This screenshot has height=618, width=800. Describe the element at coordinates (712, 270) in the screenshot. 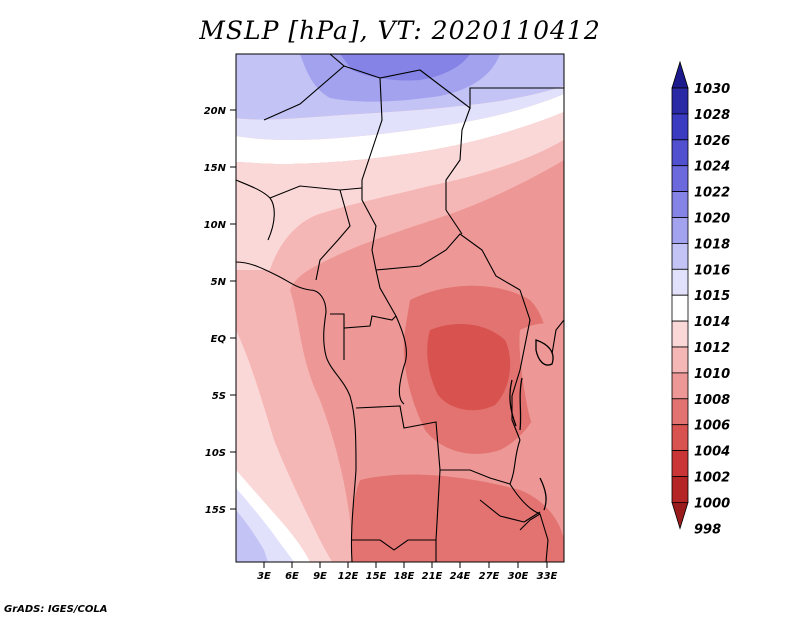

I see `colorbar-label-1016: 1016` at that location.